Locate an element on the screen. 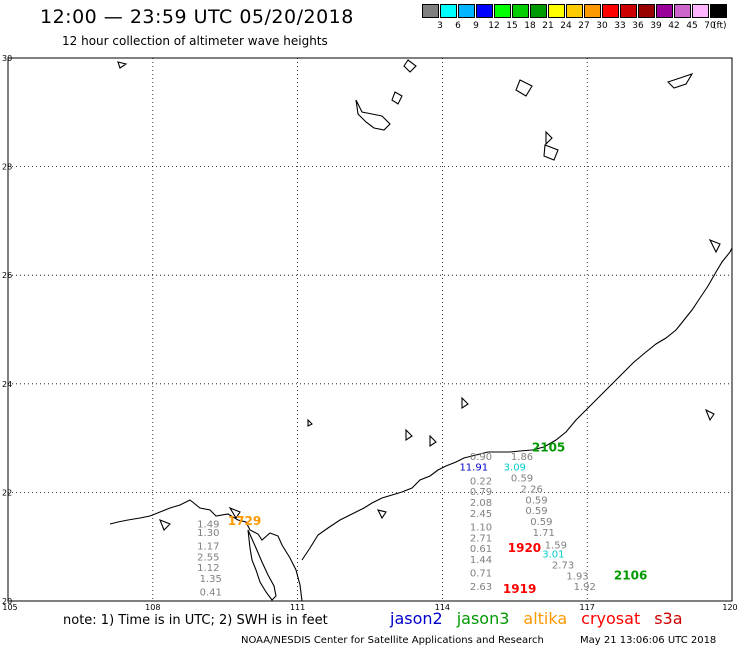 This screenshot has width=740, height=650. lat-tick-label: 26 is located at coordinates (7, 275).